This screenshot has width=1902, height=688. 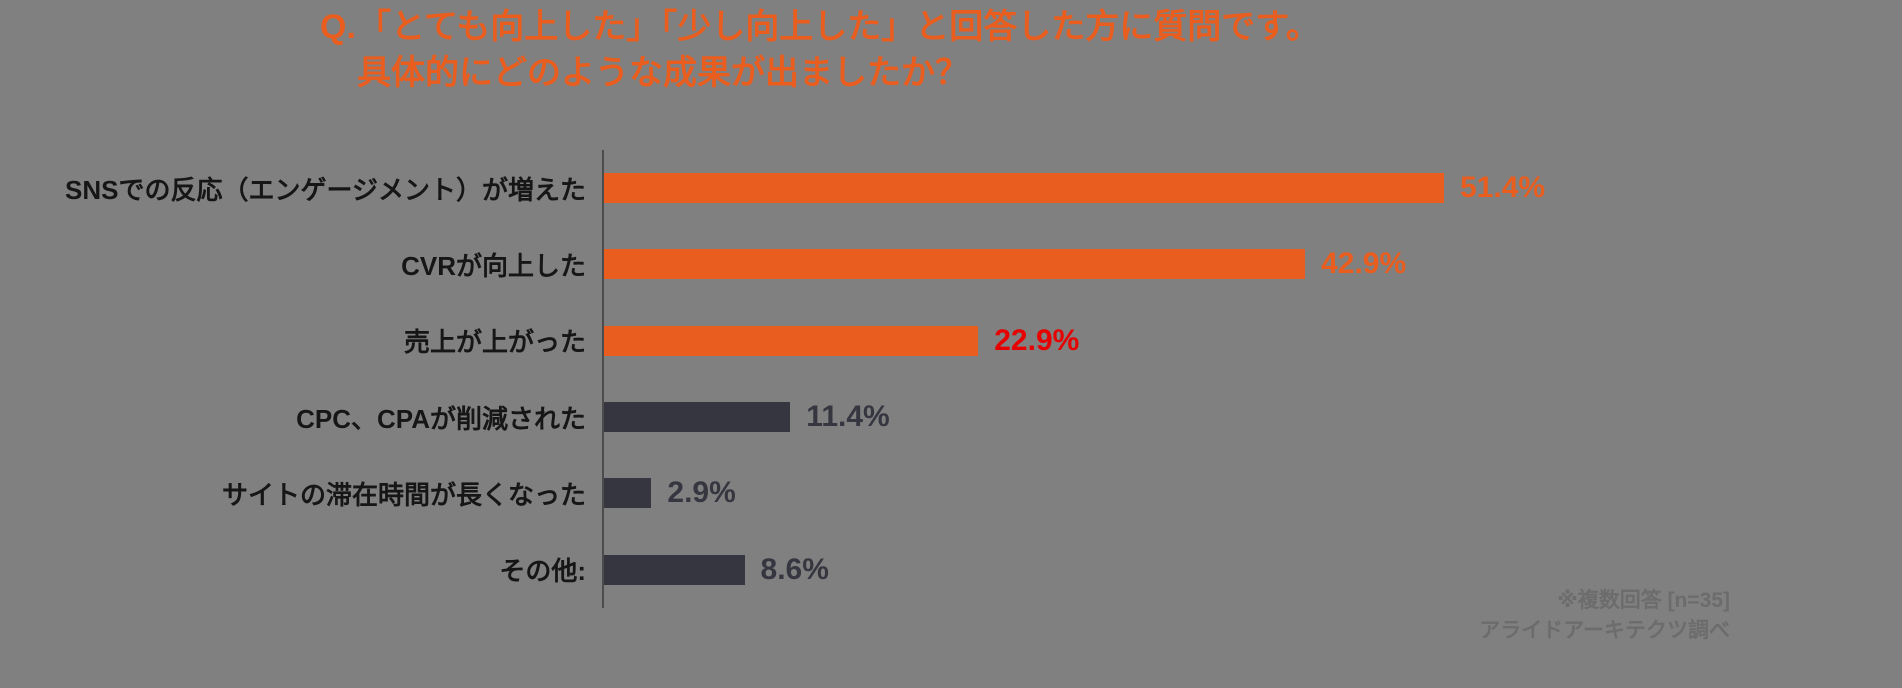 What do you see at coordinates (1604, 630) in the screenshot?
I see `footnote-source: アライドアーキテクツ調べ` at bounding box center [1604, 630].